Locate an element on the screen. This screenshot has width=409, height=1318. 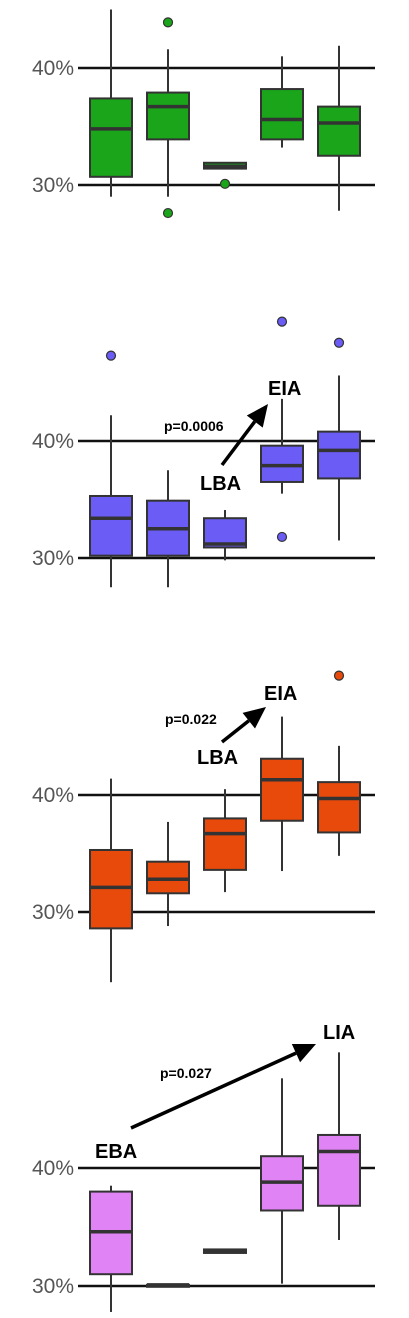
significance-annotation: EBA LIA p=0.027 is located at coordinates (225, 1092).